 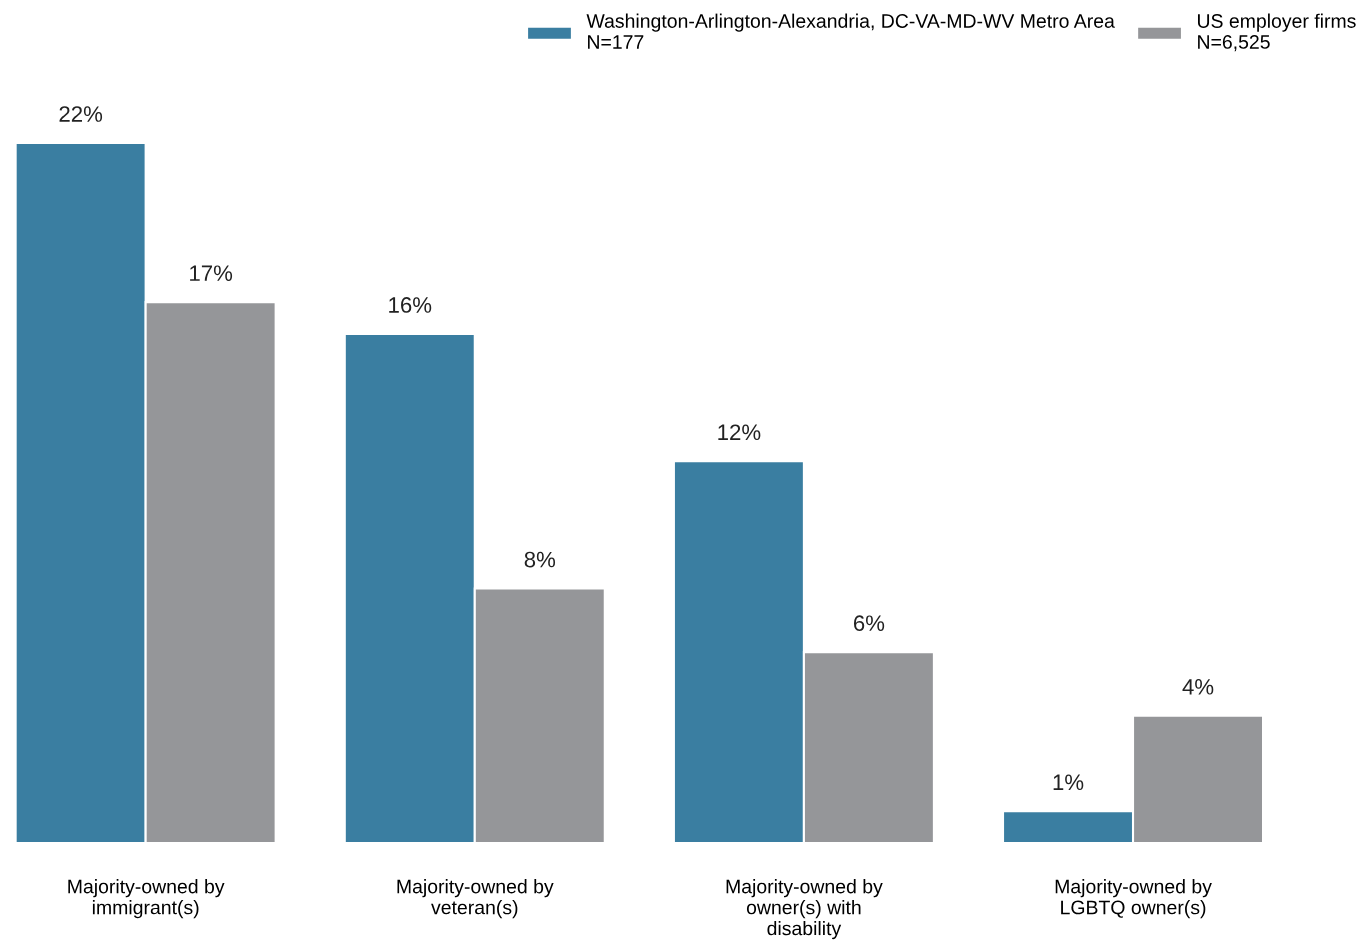 What do you see at coordinates (540, 559) in the screenshot?
I see `data-label: 8%` at bounding box center [540, 559].